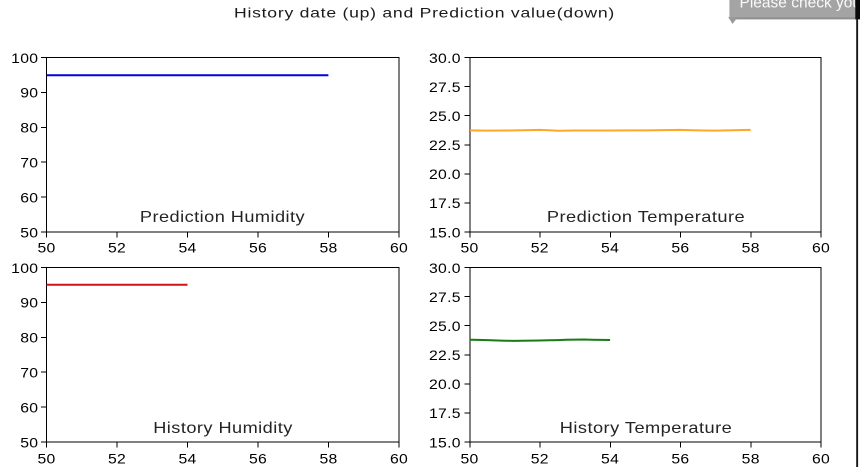 The width and height of the screenshot is (860, 467). What do you see at coordinates (223, 428) in the screenshot?
I see `svg-text: History Humidity` at bounding box center [223, 428].